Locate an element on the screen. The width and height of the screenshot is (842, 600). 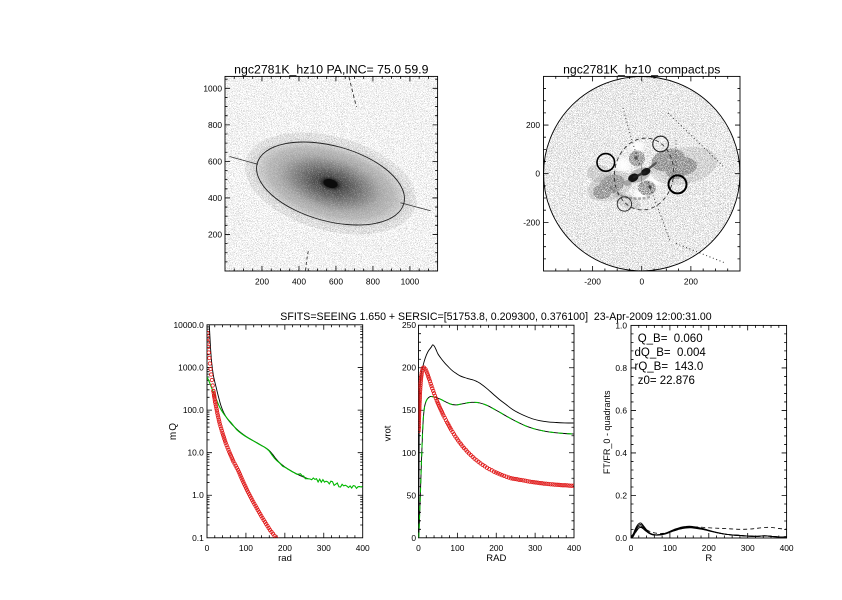
svg-text: 0.2 is located at coordinates (621, 496).